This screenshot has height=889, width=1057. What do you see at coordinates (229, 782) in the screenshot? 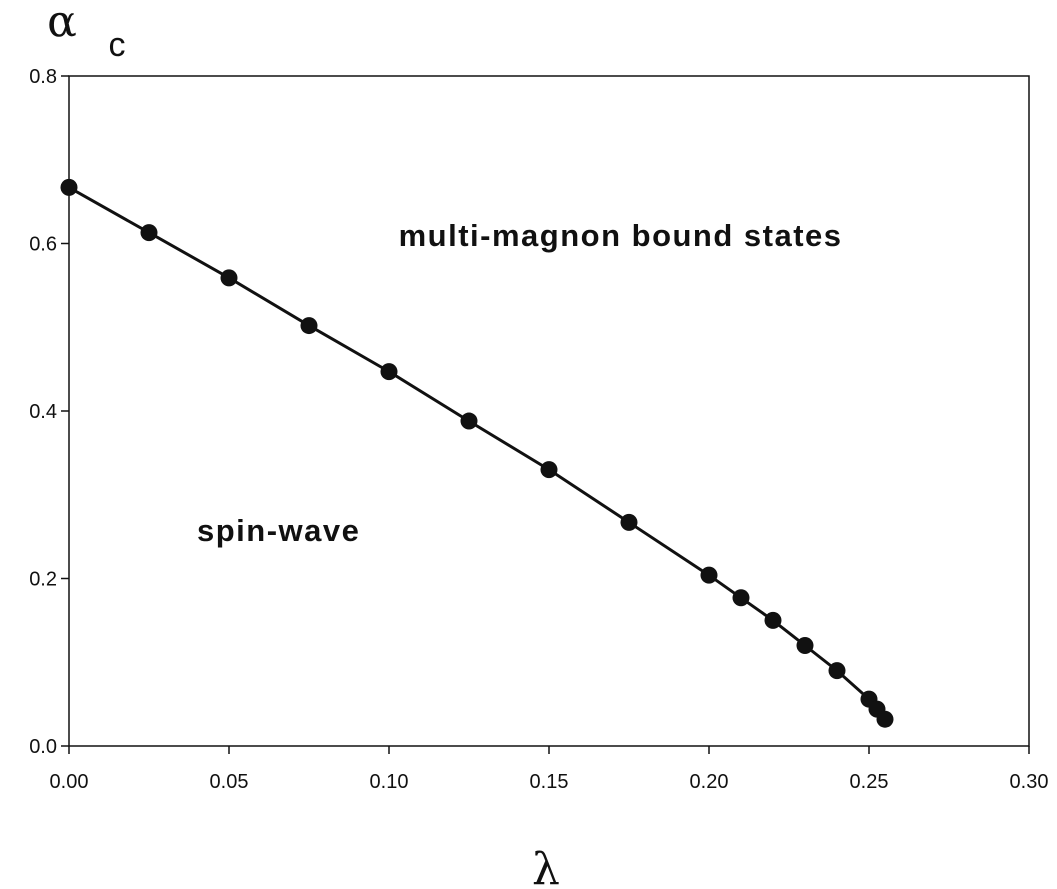
I see `x-tick-label-1: 0.05` at bounding box center [229, 782].